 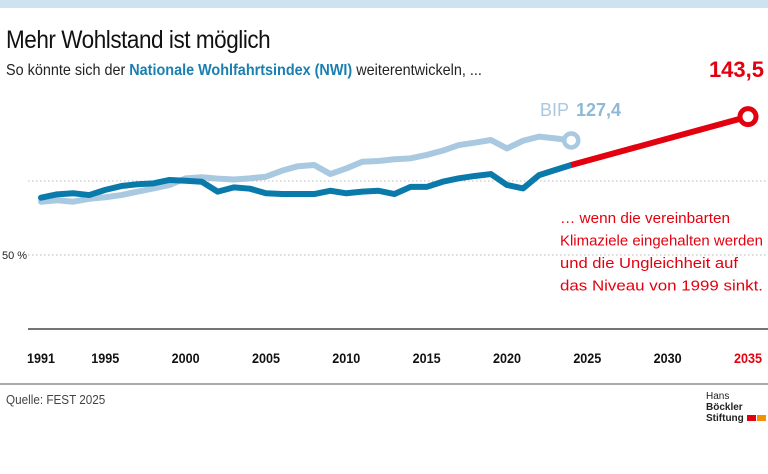 I want to click on projection-end-value: 143,5, so click(x=736, y=69).